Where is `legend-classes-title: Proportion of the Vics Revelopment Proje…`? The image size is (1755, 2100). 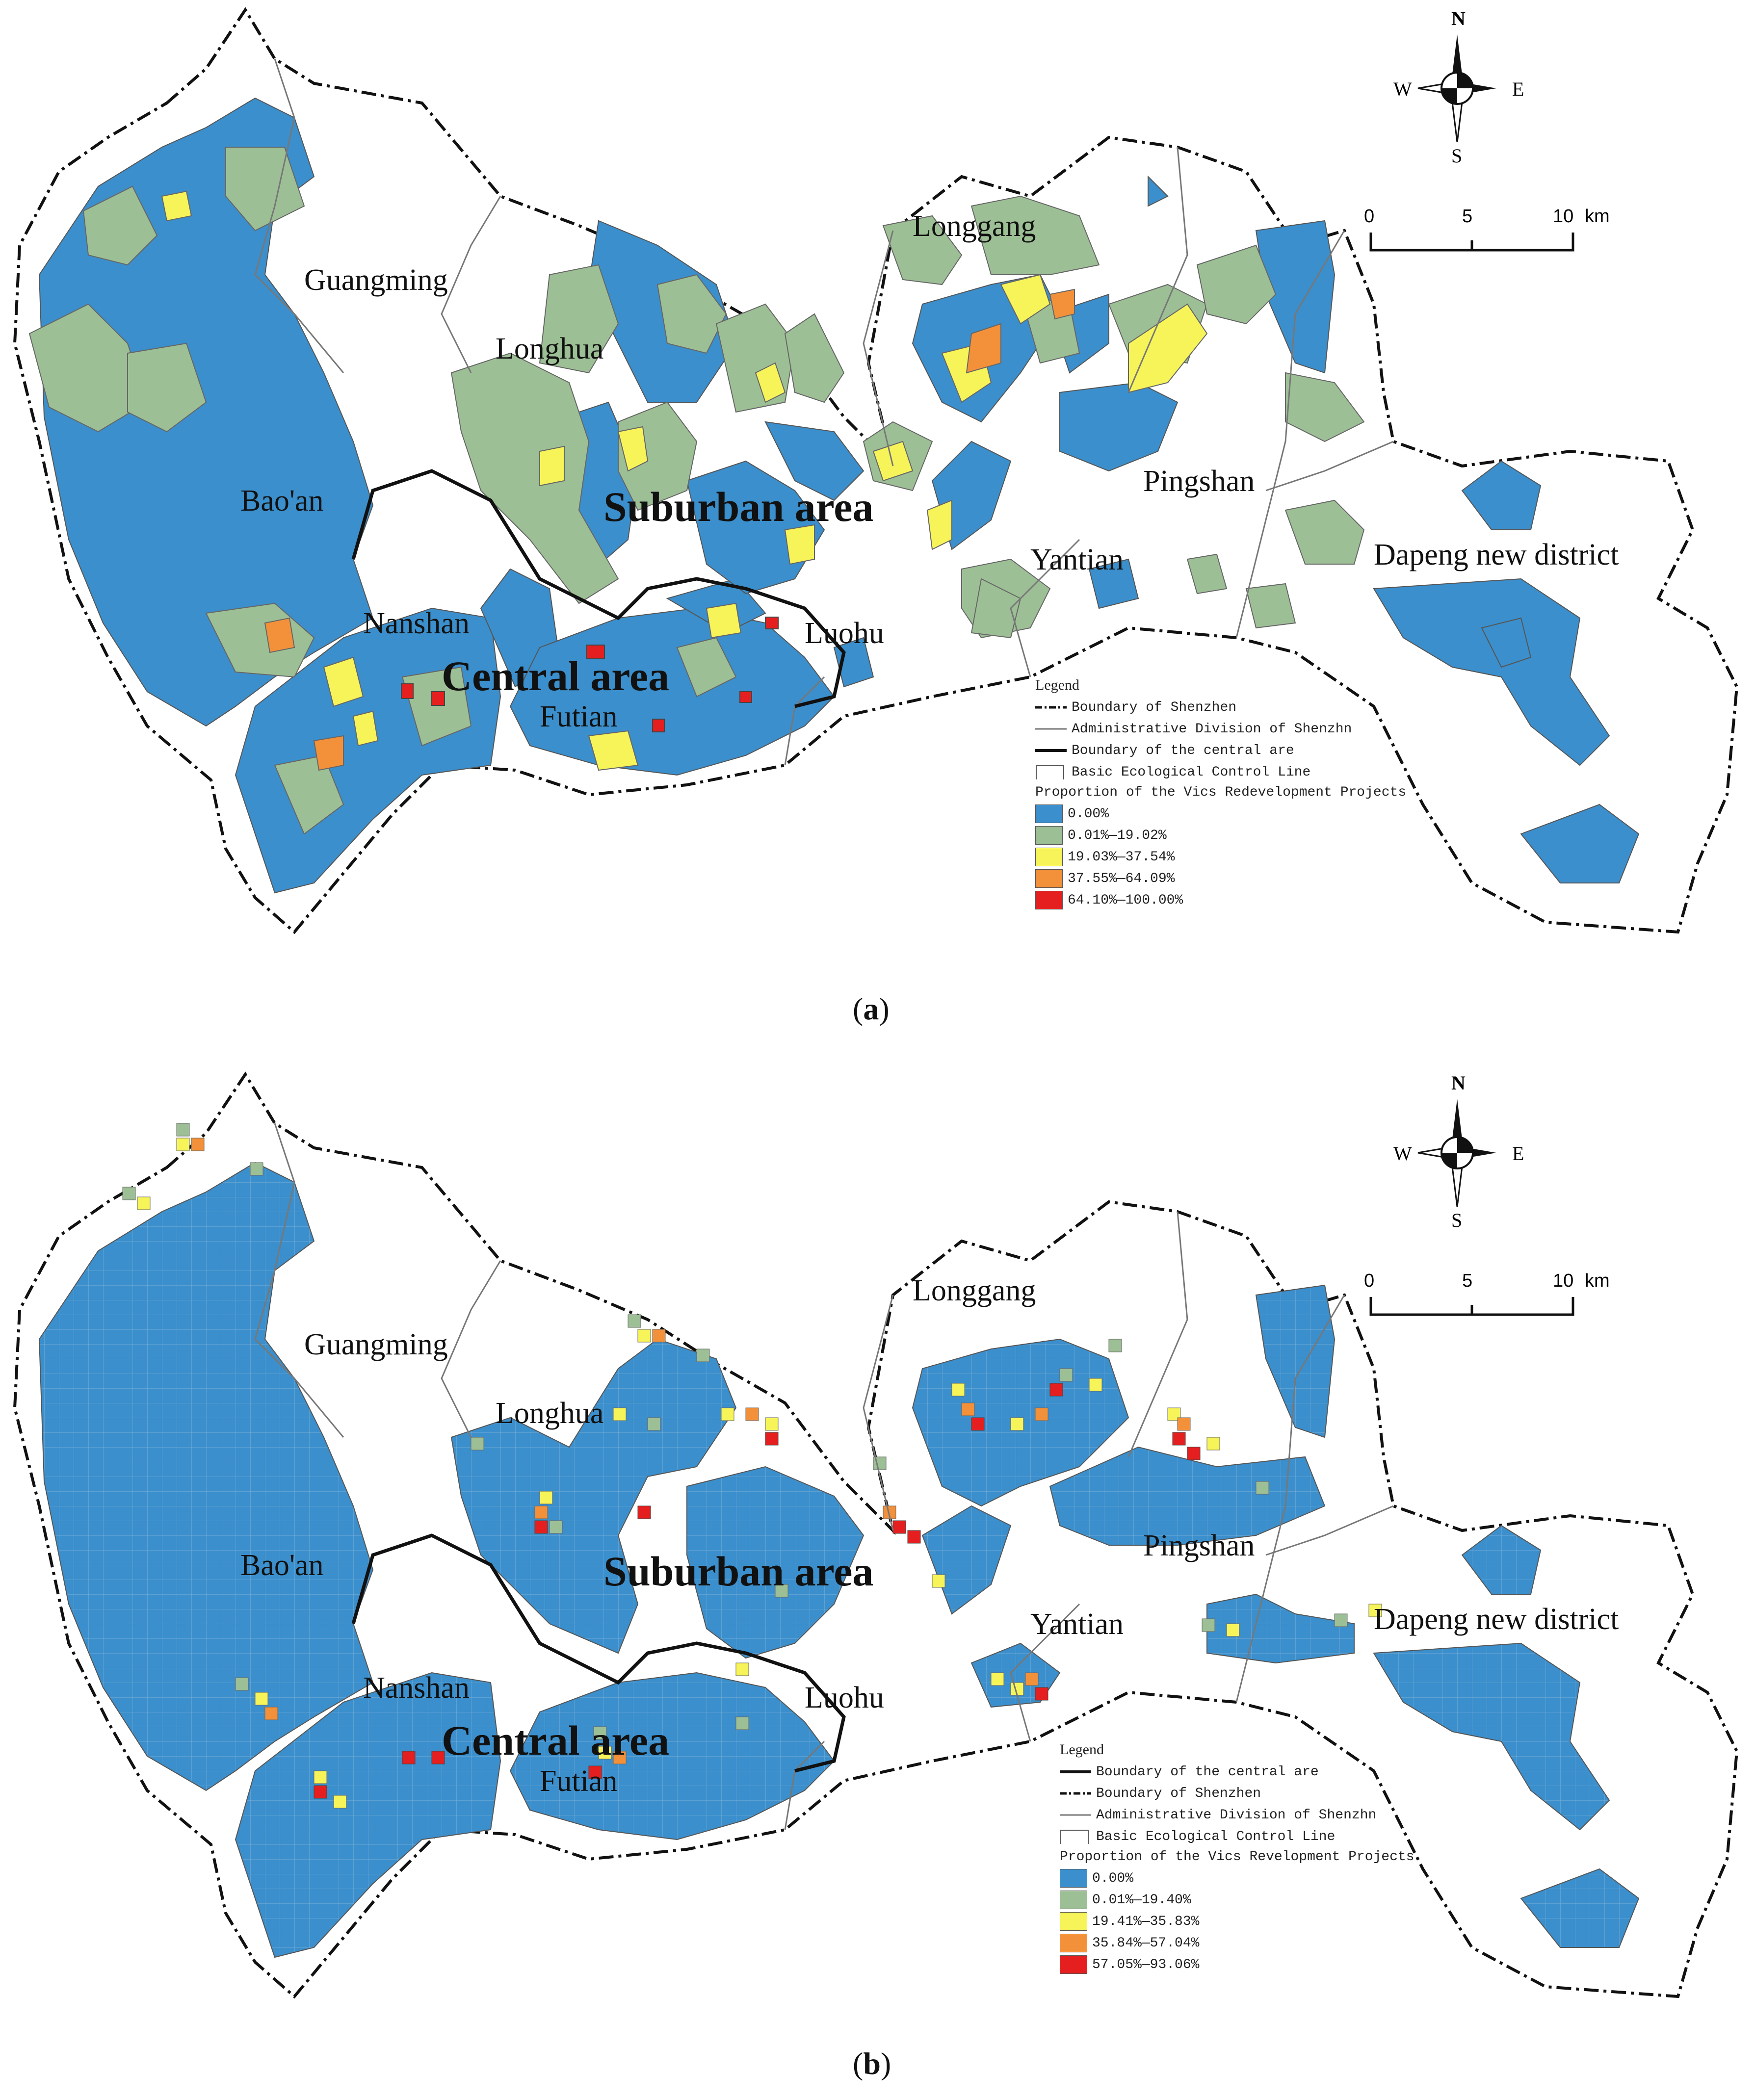 legend-classes-title: Proportion of the Vics Revelopment Proje… is located at coordinates (1237, 1857).